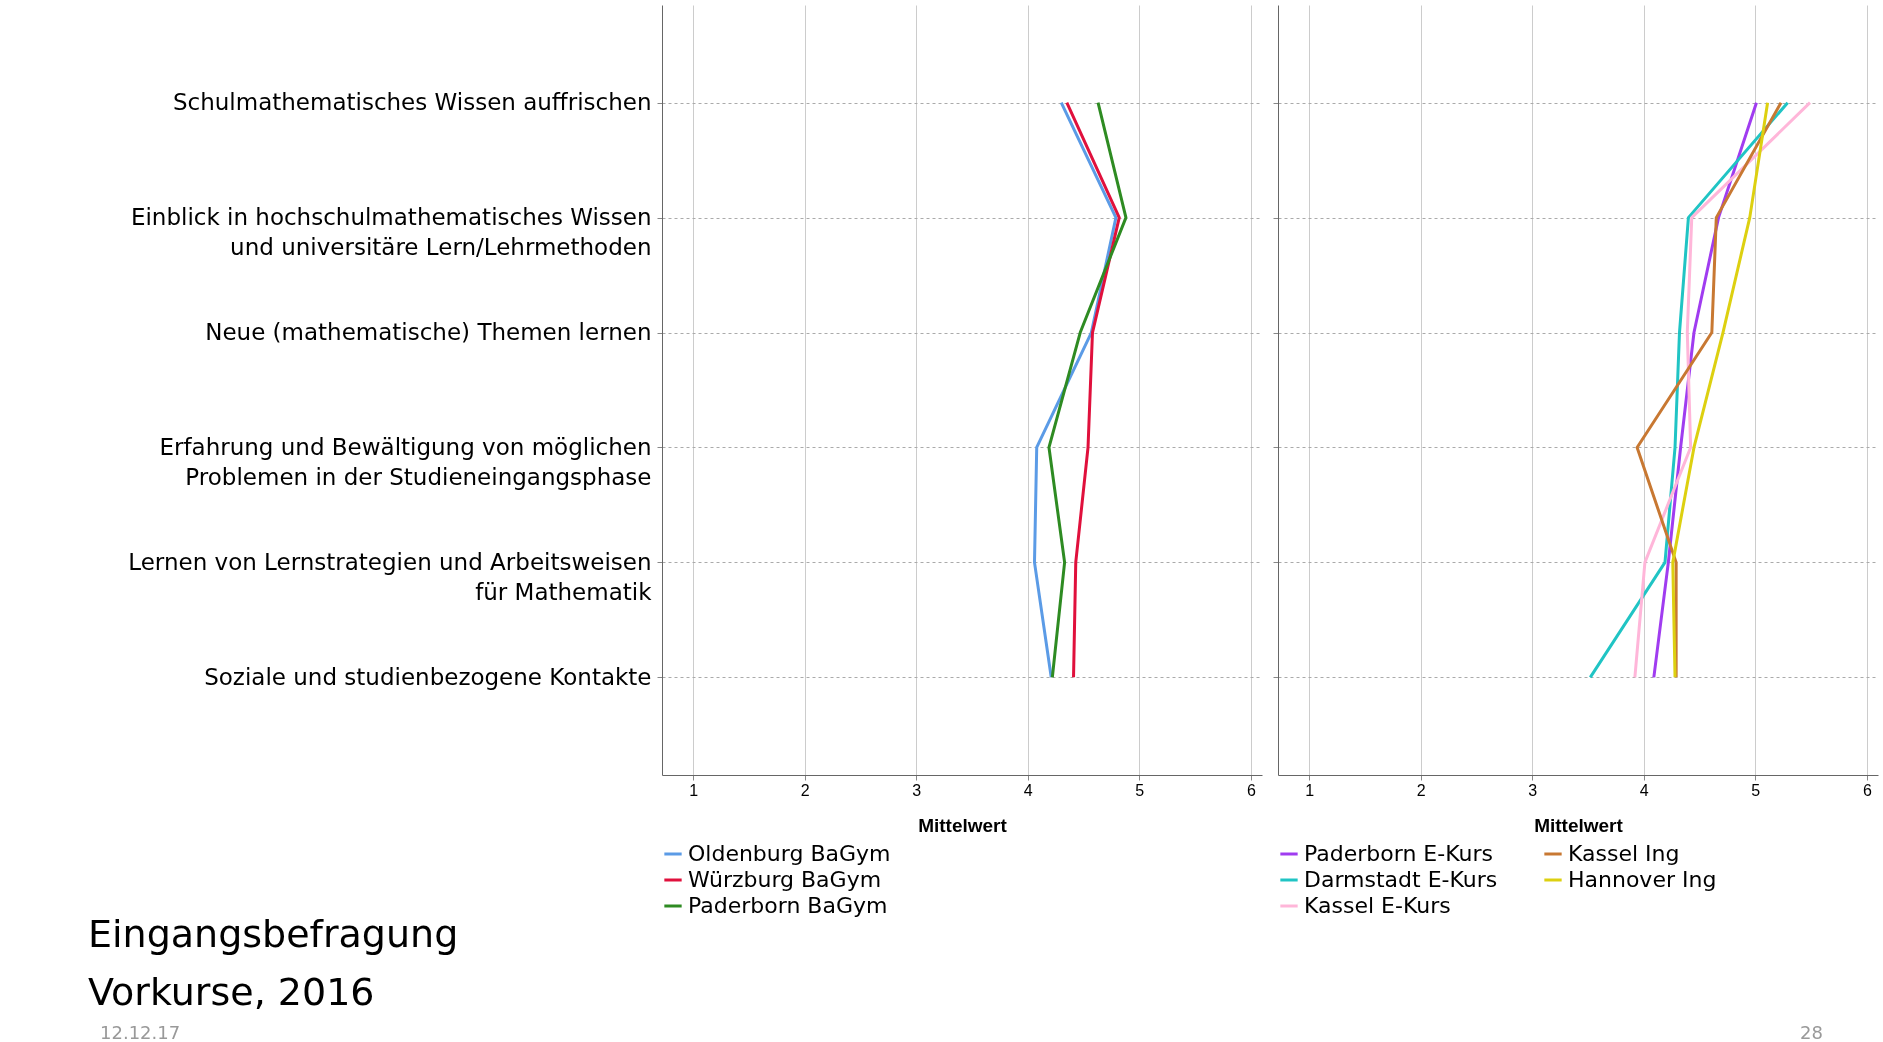 The width and height of the screenshot is (1883, 1042). What do you see at coordinates (785, 879) in the screenshot?
I see `legend-label: Würzburg BaGym` at bounding box center [785, 879].